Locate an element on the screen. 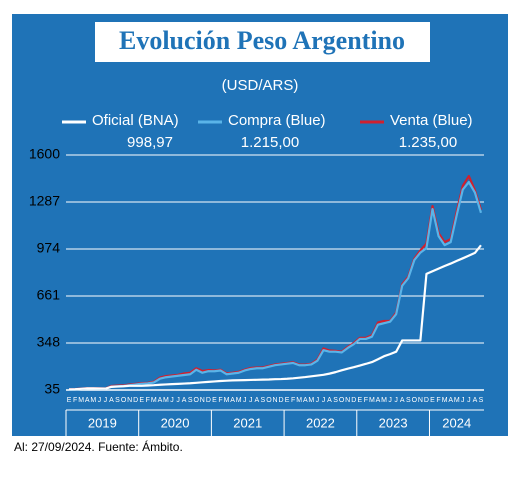 This screenshot has height=487, width=520. y-tick-label: 974 is located at coordinates (49, 248).